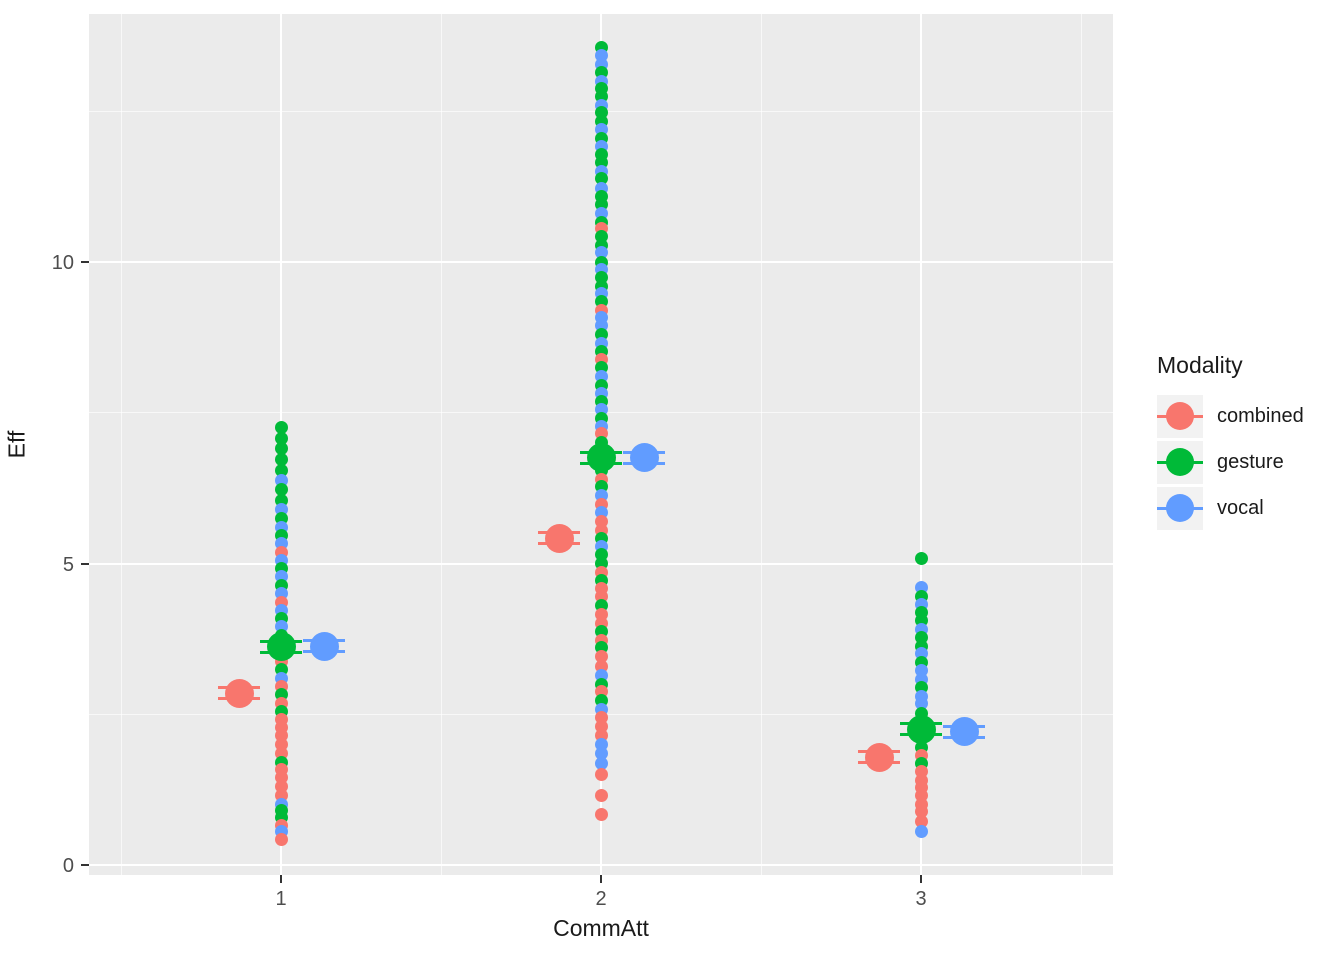  What do you see at coordinates (281, 899) in the screenshot?
I see `x-tick-label: 1` at bounding box center [281, 899].